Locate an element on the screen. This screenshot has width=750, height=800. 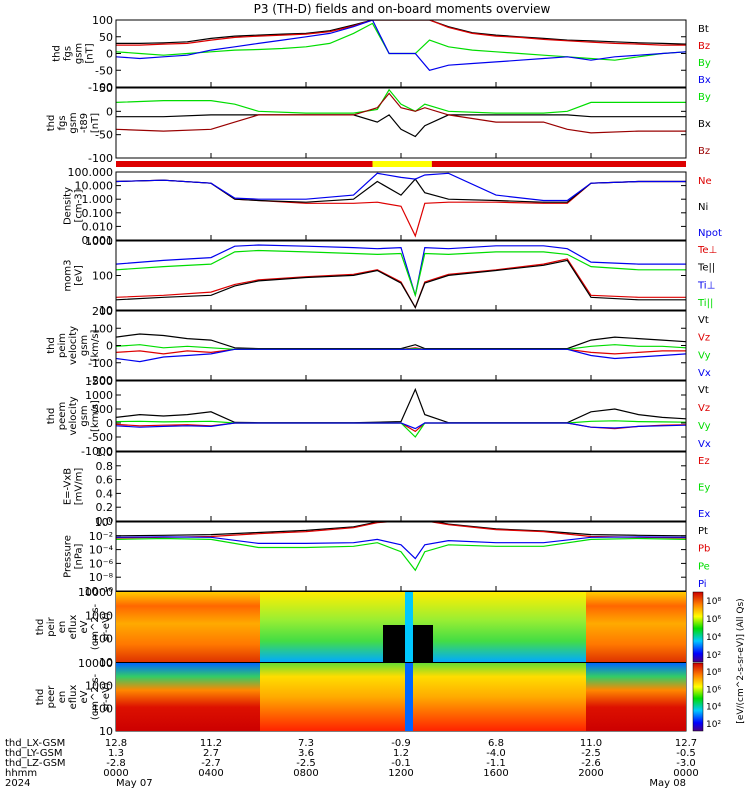
x-axis-value: 1.2 is located at coordinates (401, 753).